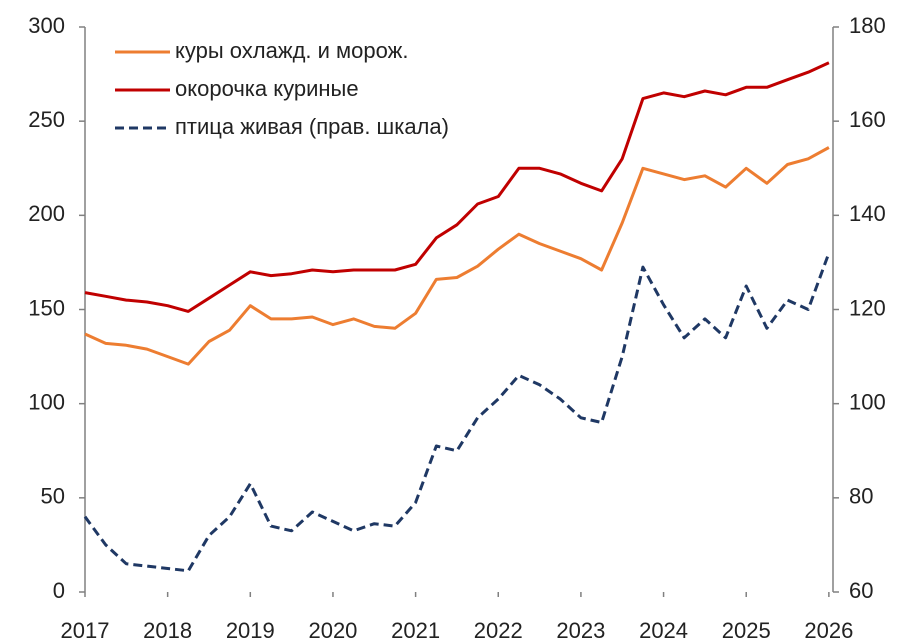  What do you see at coordinates (312, 126) in the screenshot?
I see `legend-label: птица живая (прав. шкала)` at bounding box center [312, 126].